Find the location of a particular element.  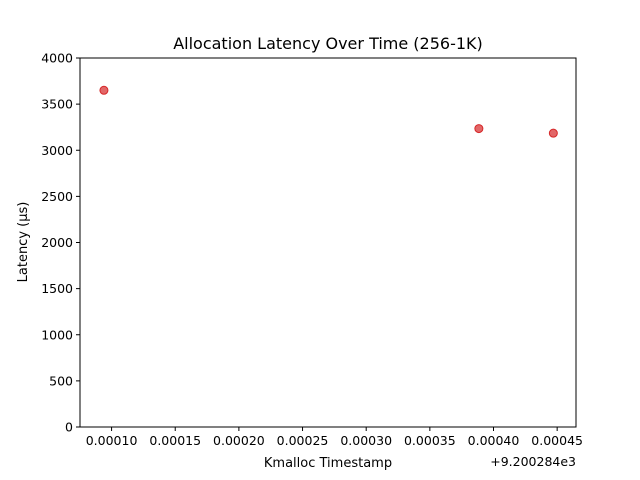

y-axis-ticks: 0 500 1000 1500 2000 2500 3000 3500 4000 is located at coordinates (60, 243).